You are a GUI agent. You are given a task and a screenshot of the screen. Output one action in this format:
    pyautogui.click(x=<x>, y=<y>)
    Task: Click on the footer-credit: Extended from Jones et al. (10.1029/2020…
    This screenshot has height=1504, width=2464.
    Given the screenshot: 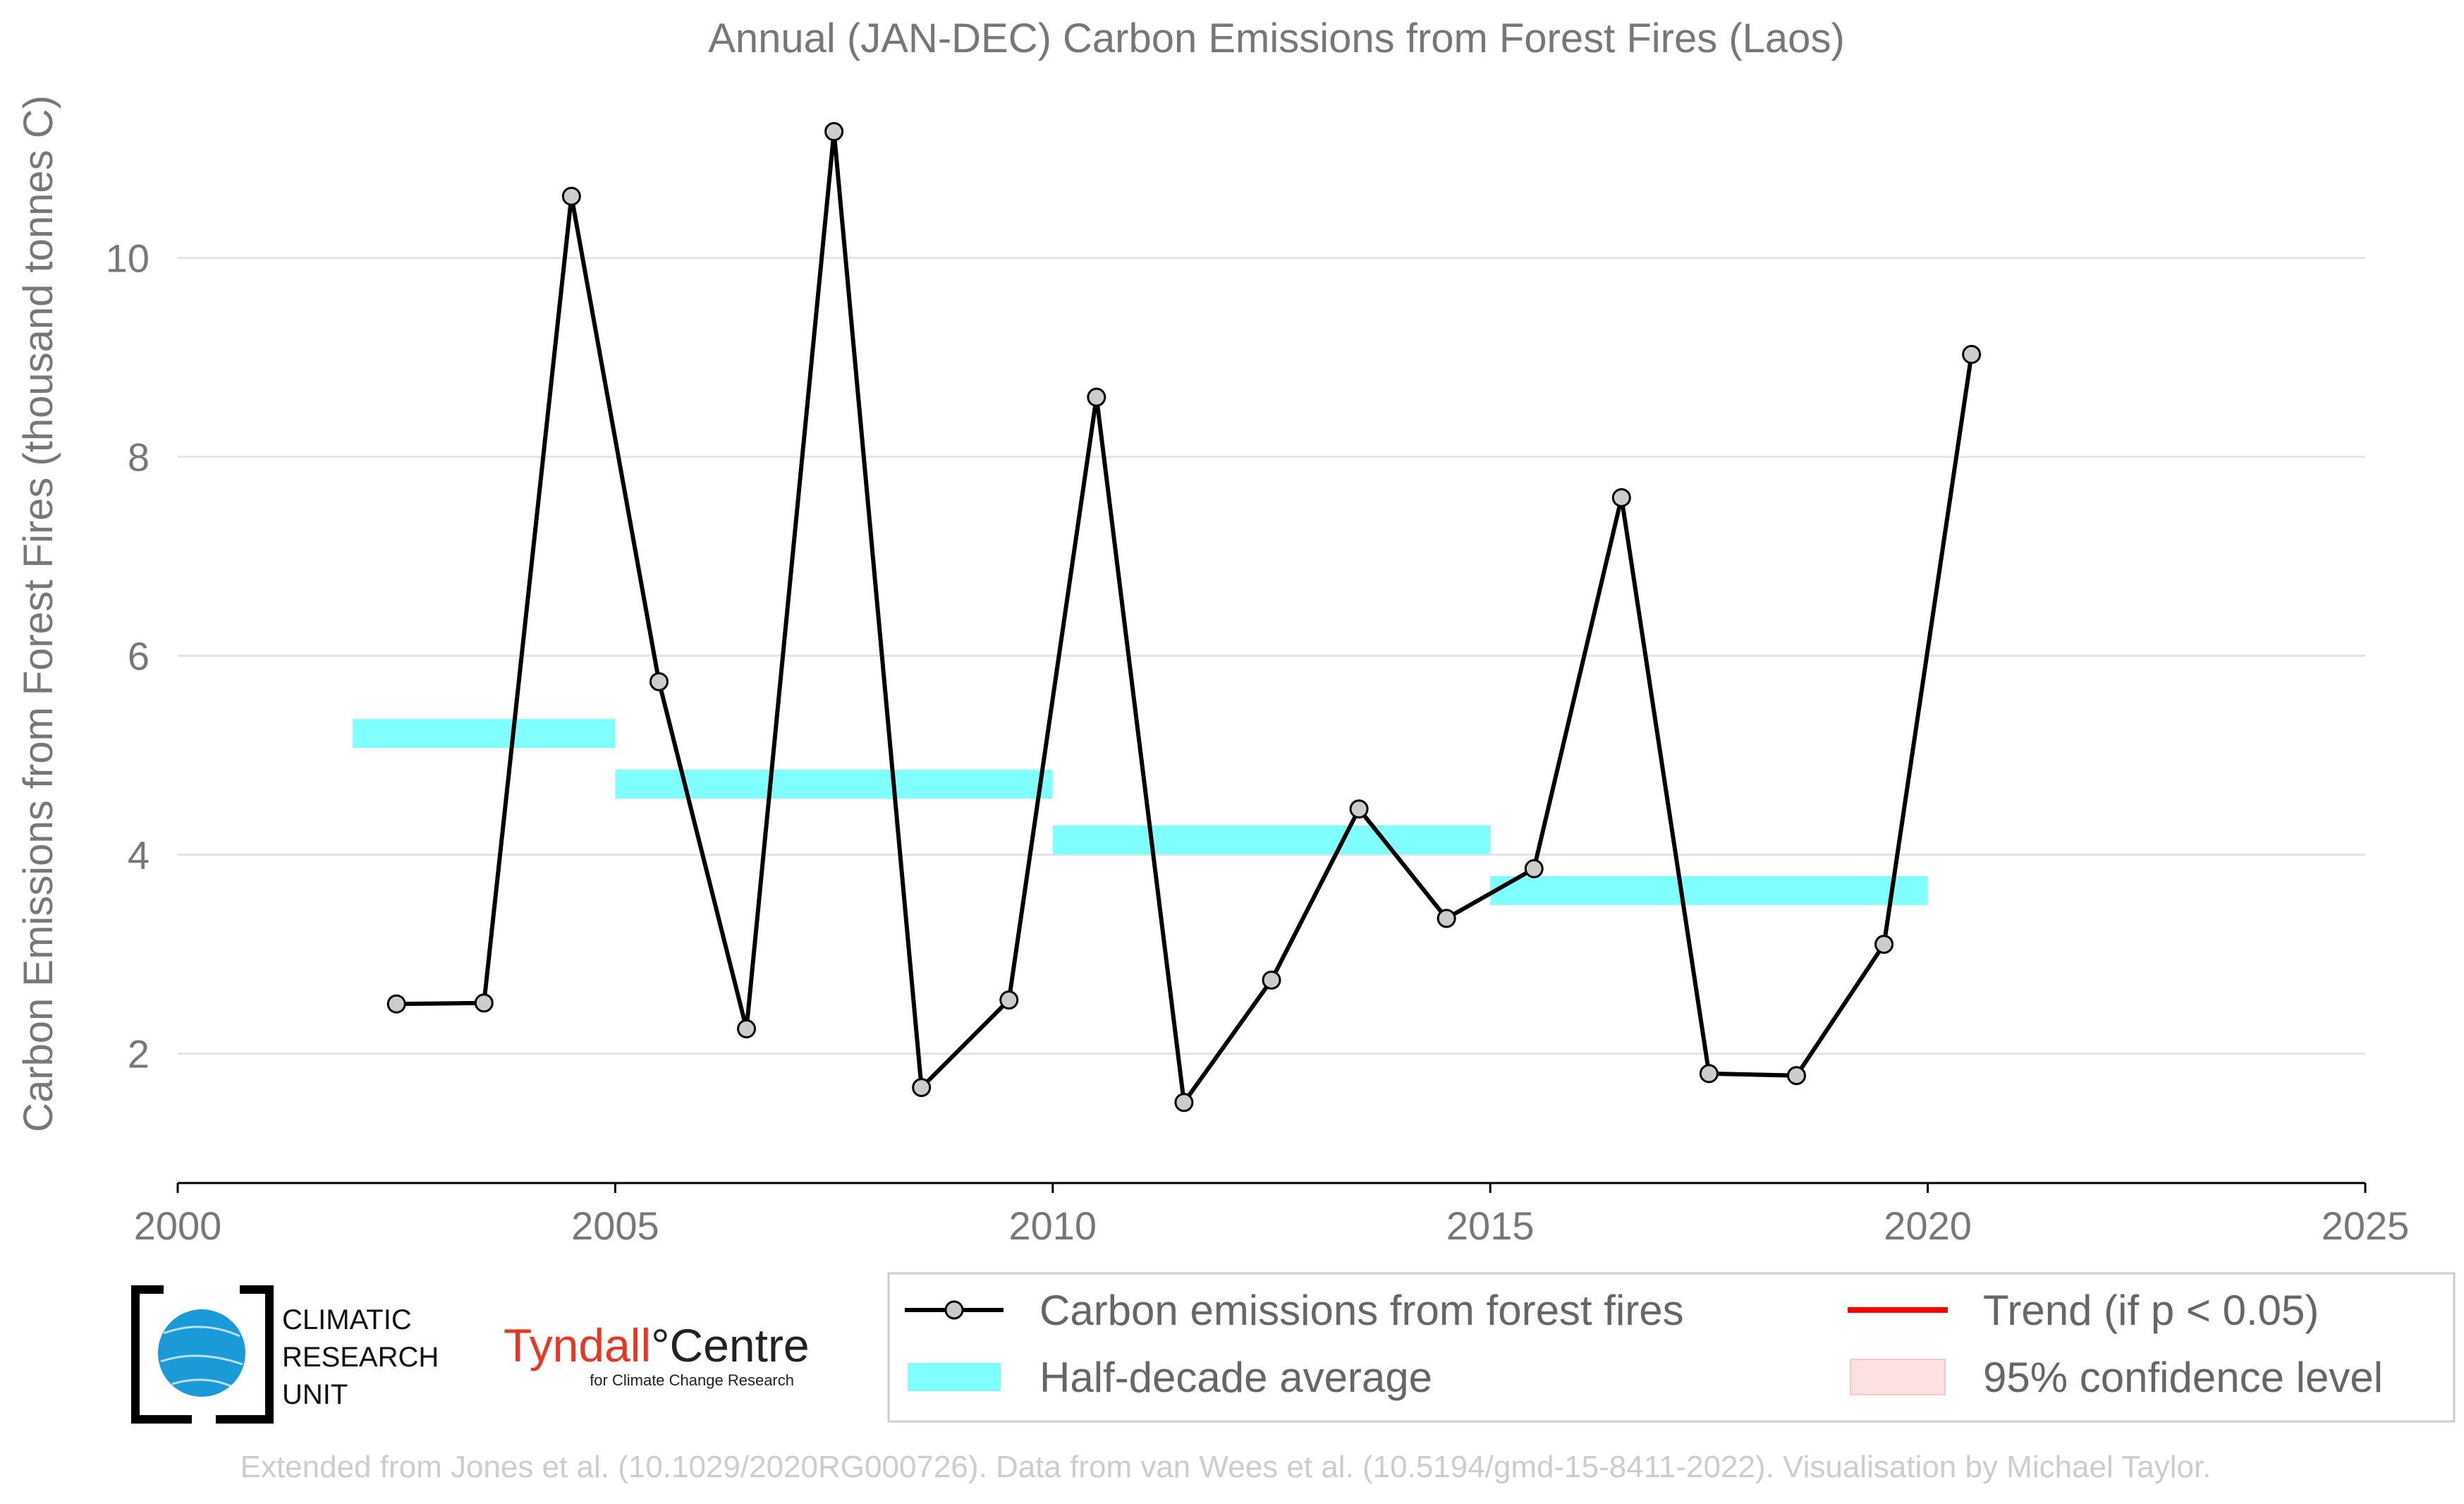 What is the action you would take?
    pyautogui.click(x=1226, y=1467)
    